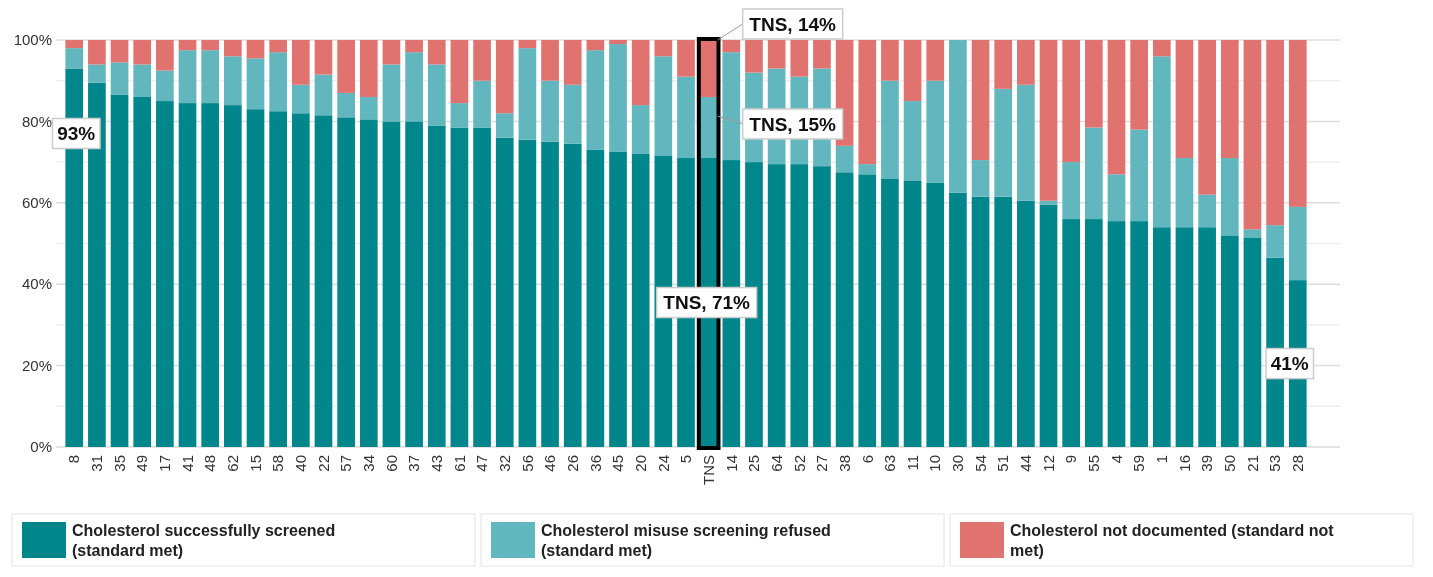 The width and height of the screenshot is (1433, 577). I want to click on x-tick-label: 55, so click(1094, 463).